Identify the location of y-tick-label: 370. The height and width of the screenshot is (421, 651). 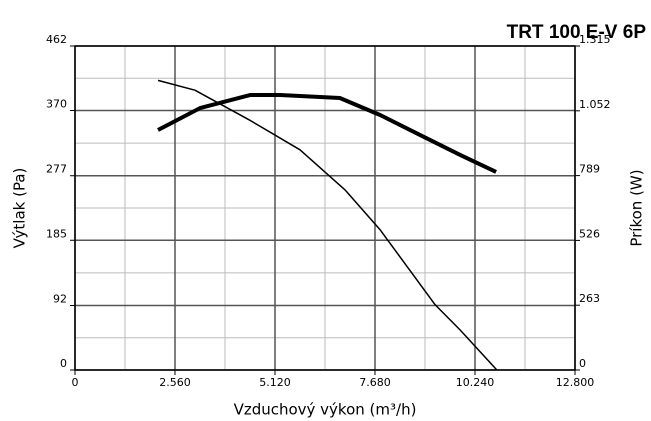
(56, 104).